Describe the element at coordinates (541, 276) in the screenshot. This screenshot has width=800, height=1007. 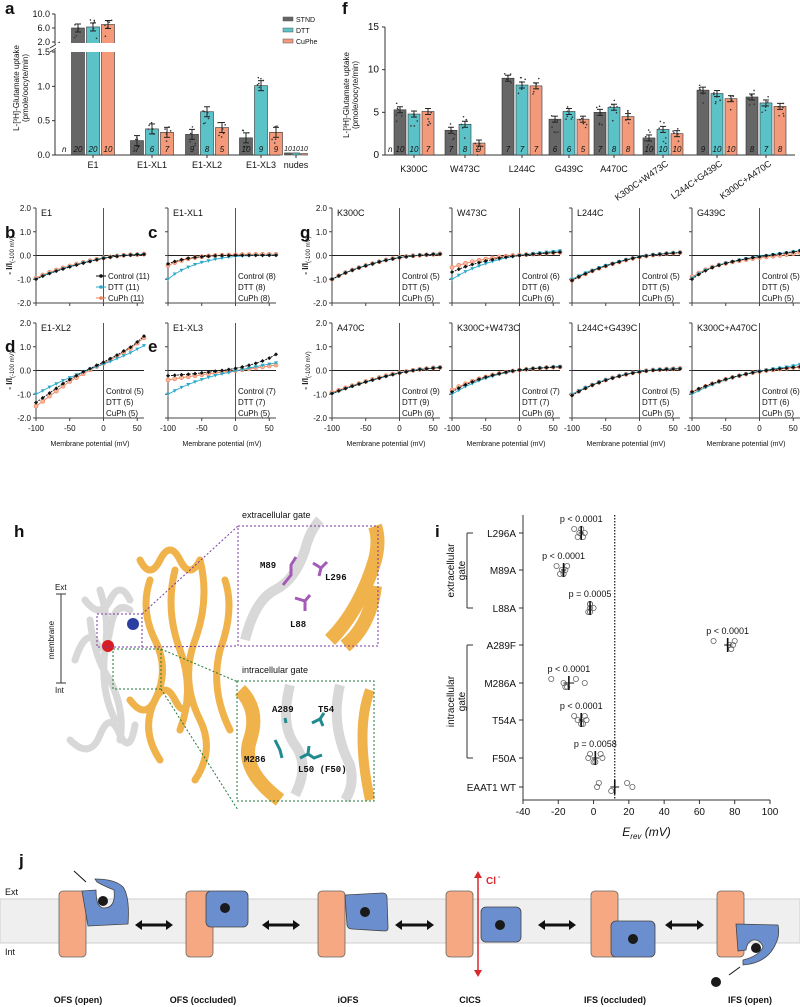
I see `legend-label: Control (6)` at that location.